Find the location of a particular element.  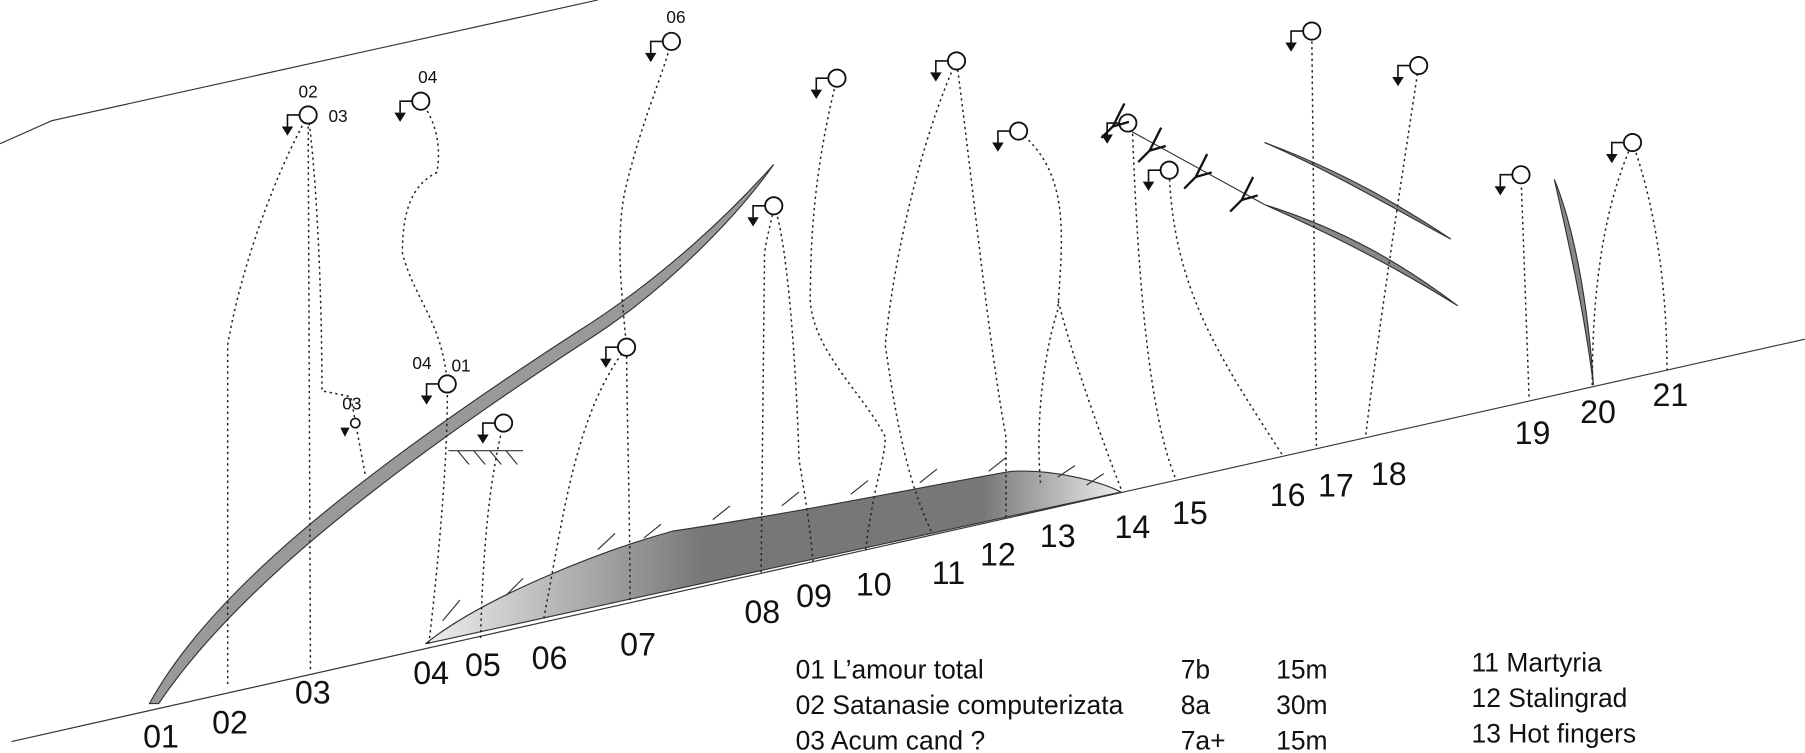

route-grade: 7b is located at coordinates (1195, 669).